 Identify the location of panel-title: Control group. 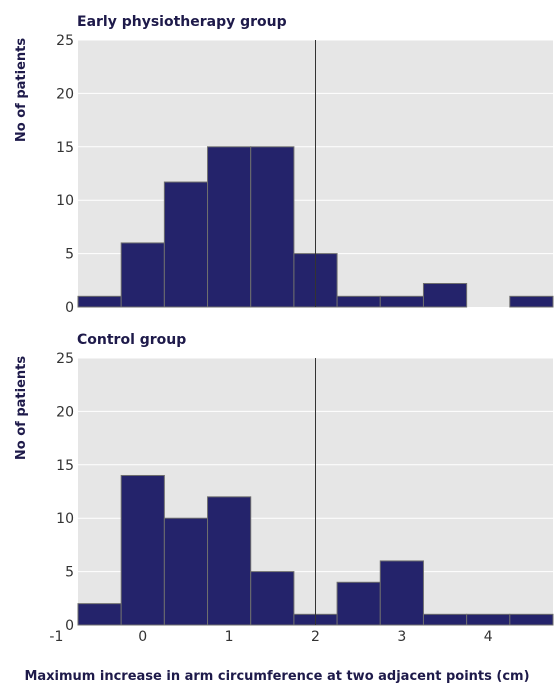
(131, 340).